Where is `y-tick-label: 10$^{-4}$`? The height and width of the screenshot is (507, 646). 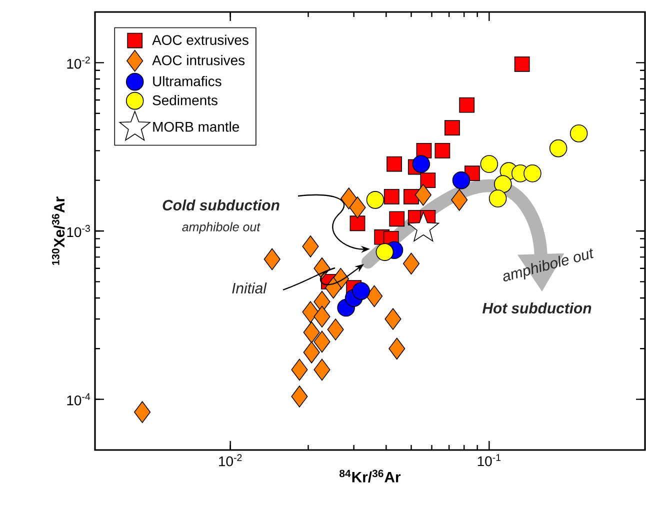
y-tick-label: 10$^{-4}$ is located at coordinates (78, 399).